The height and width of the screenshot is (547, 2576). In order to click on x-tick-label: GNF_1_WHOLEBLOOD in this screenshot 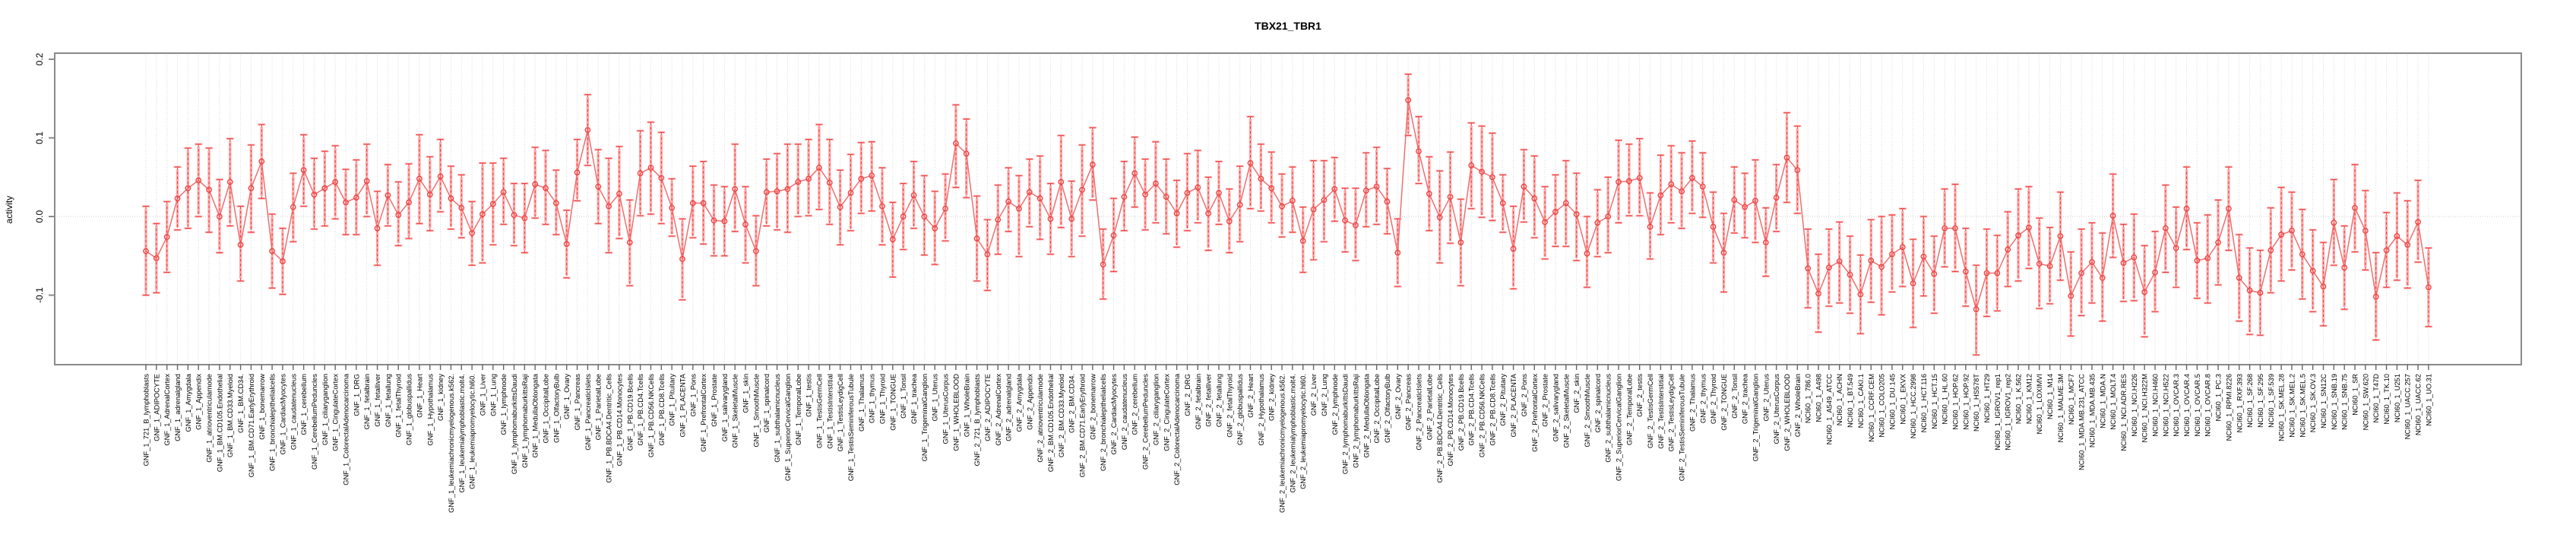, I will do `click(956, 412)`.